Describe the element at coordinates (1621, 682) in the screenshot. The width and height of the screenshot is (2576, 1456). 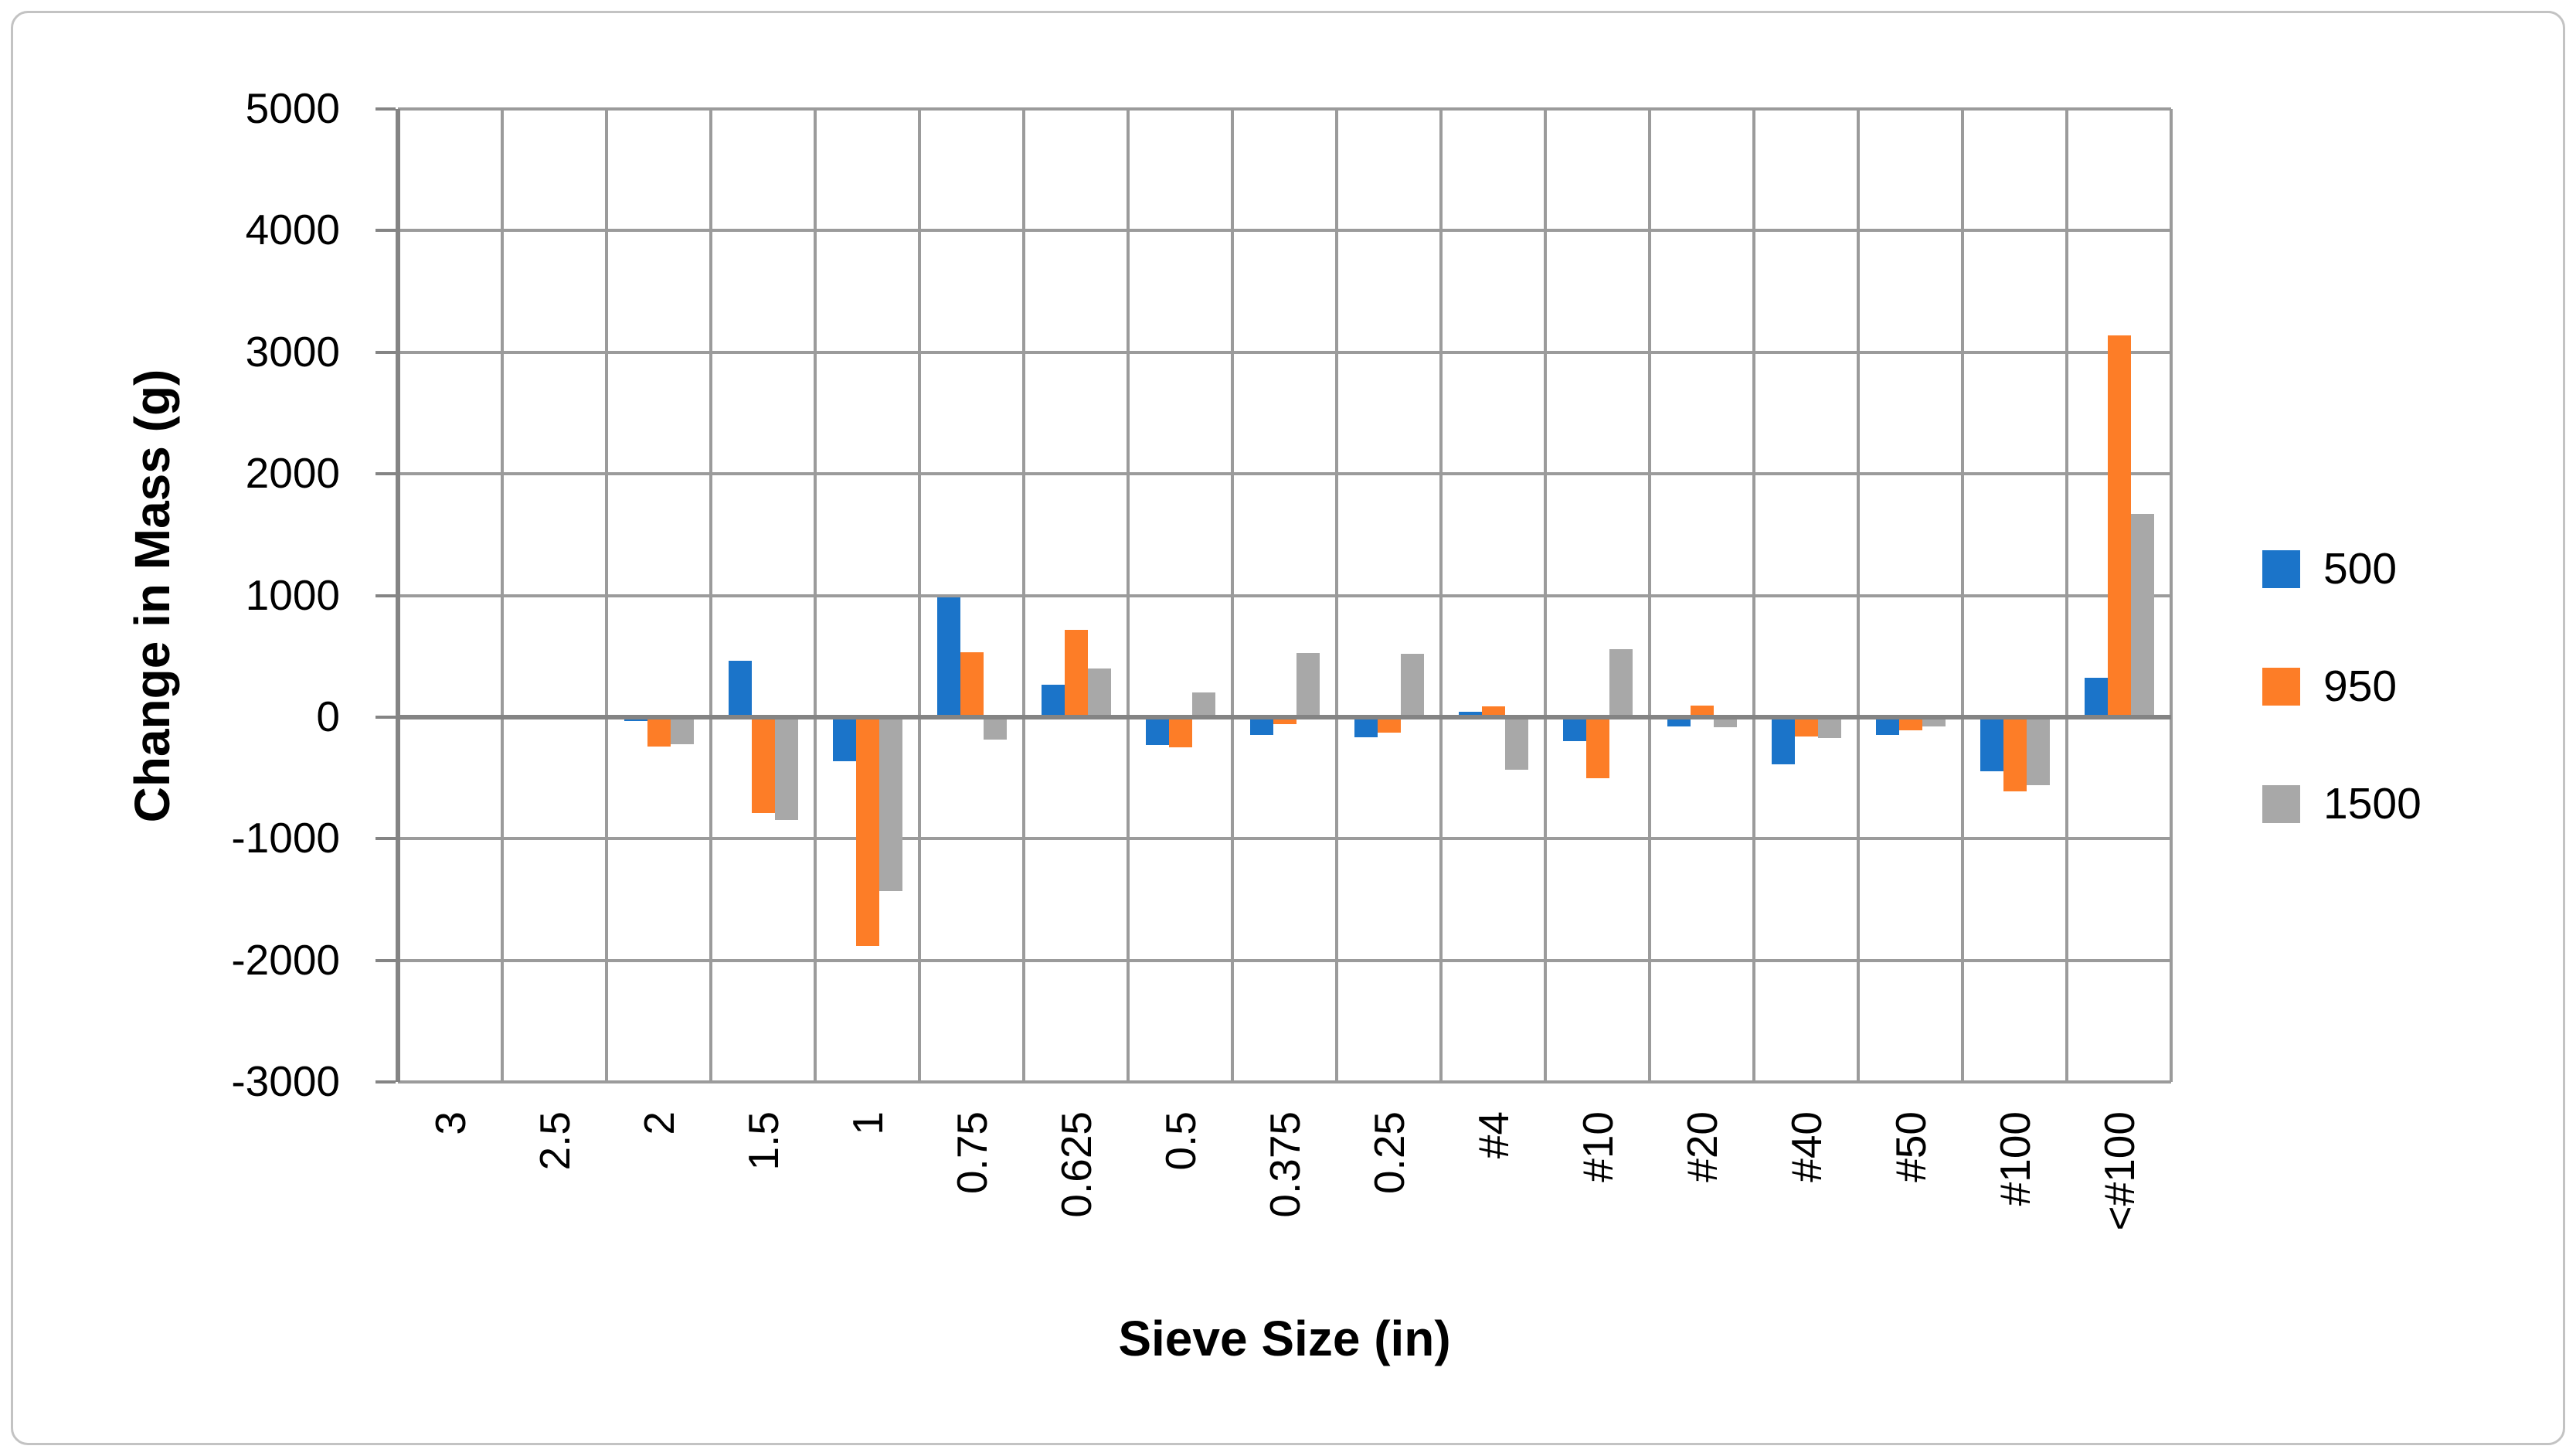
I see `bar-1500-#10` at that location.